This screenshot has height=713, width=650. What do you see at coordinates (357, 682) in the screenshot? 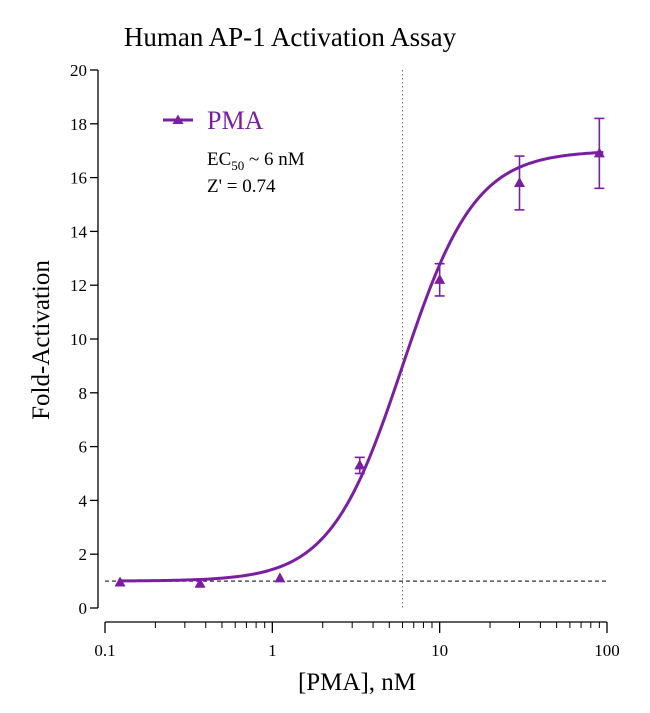
I see `x-axis-label: [PMA], nM` at bounding box center [357, 682].